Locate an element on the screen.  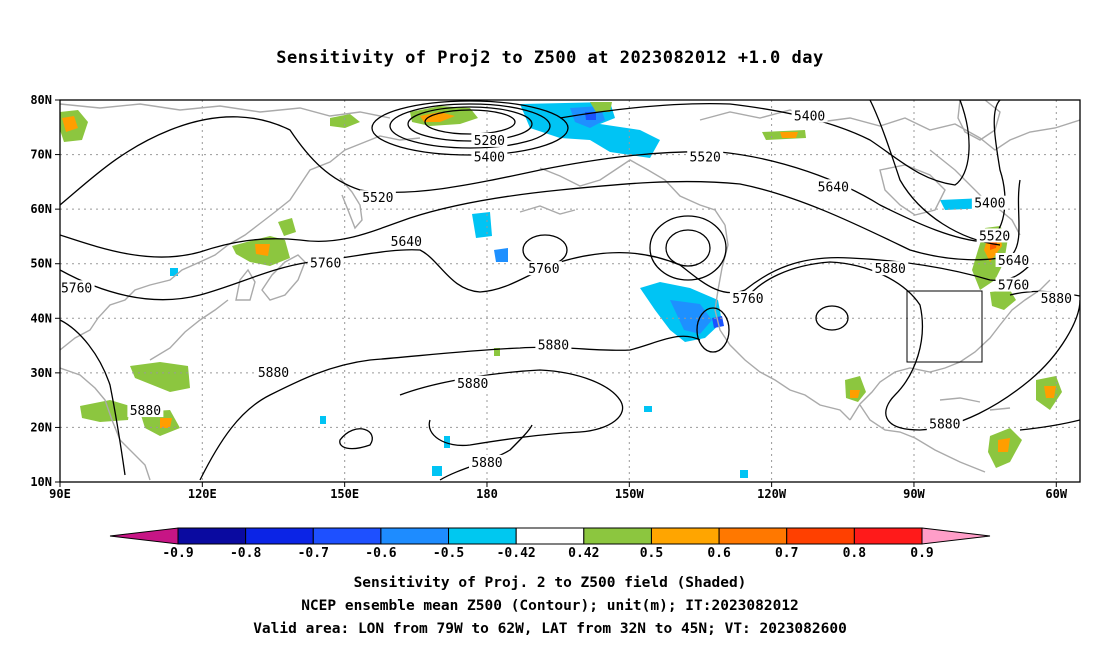
longitude-label: 90E is located at coordinates (60, 494).